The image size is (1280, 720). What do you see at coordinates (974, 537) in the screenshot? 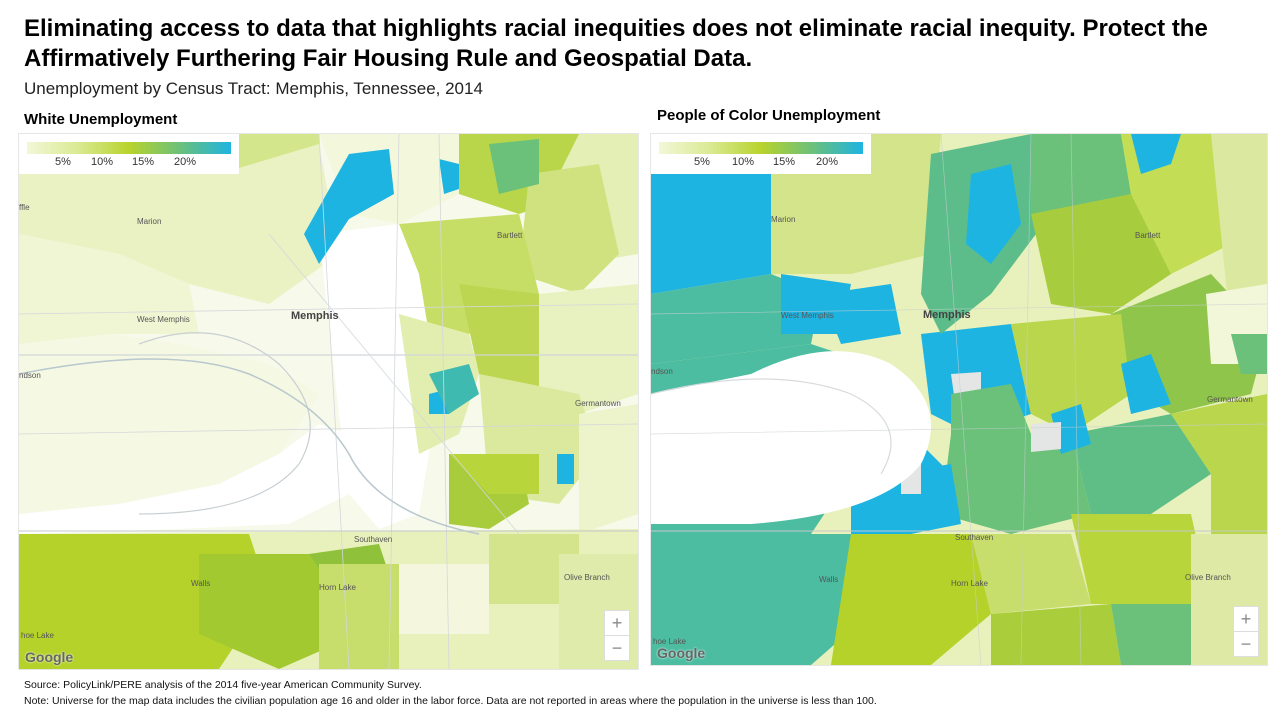
I see `right-label-southaven: Southaven` at bounding box center [974, 537].